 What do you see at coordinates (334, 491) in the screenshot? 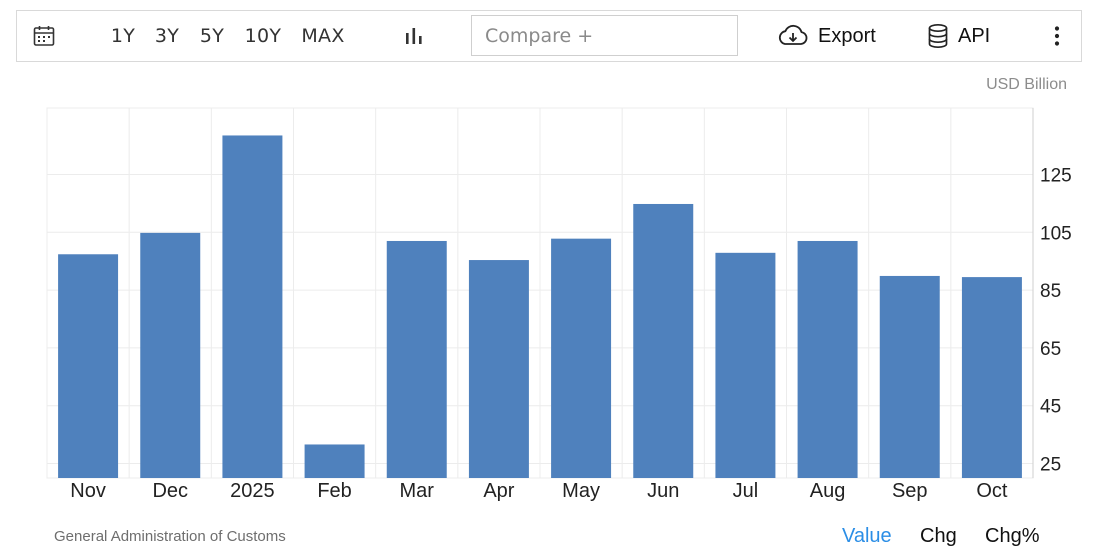
I see `x-category-label: Feb` at bounding box center [334, 491].